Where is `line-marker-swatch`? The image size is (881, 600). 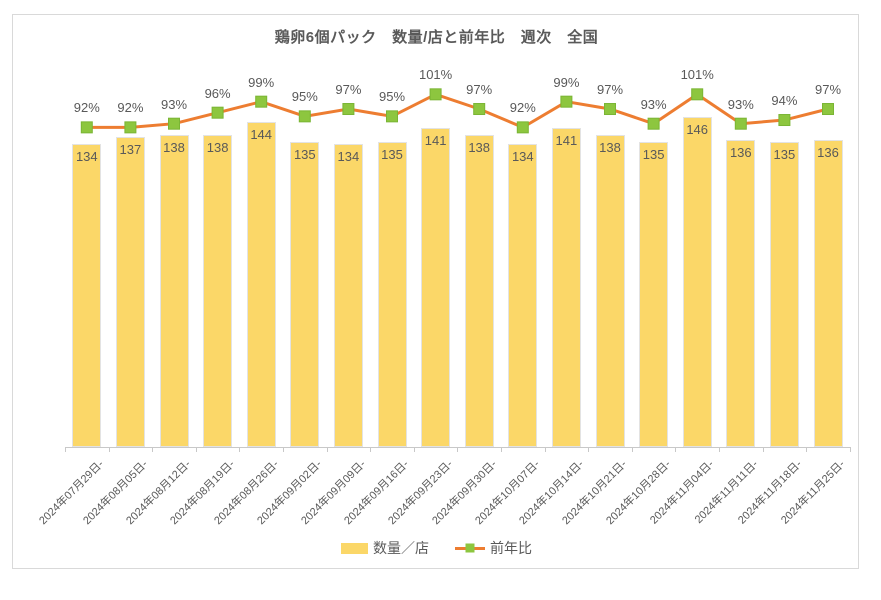 line-marker-swatch is located at coordinates (470, 548).